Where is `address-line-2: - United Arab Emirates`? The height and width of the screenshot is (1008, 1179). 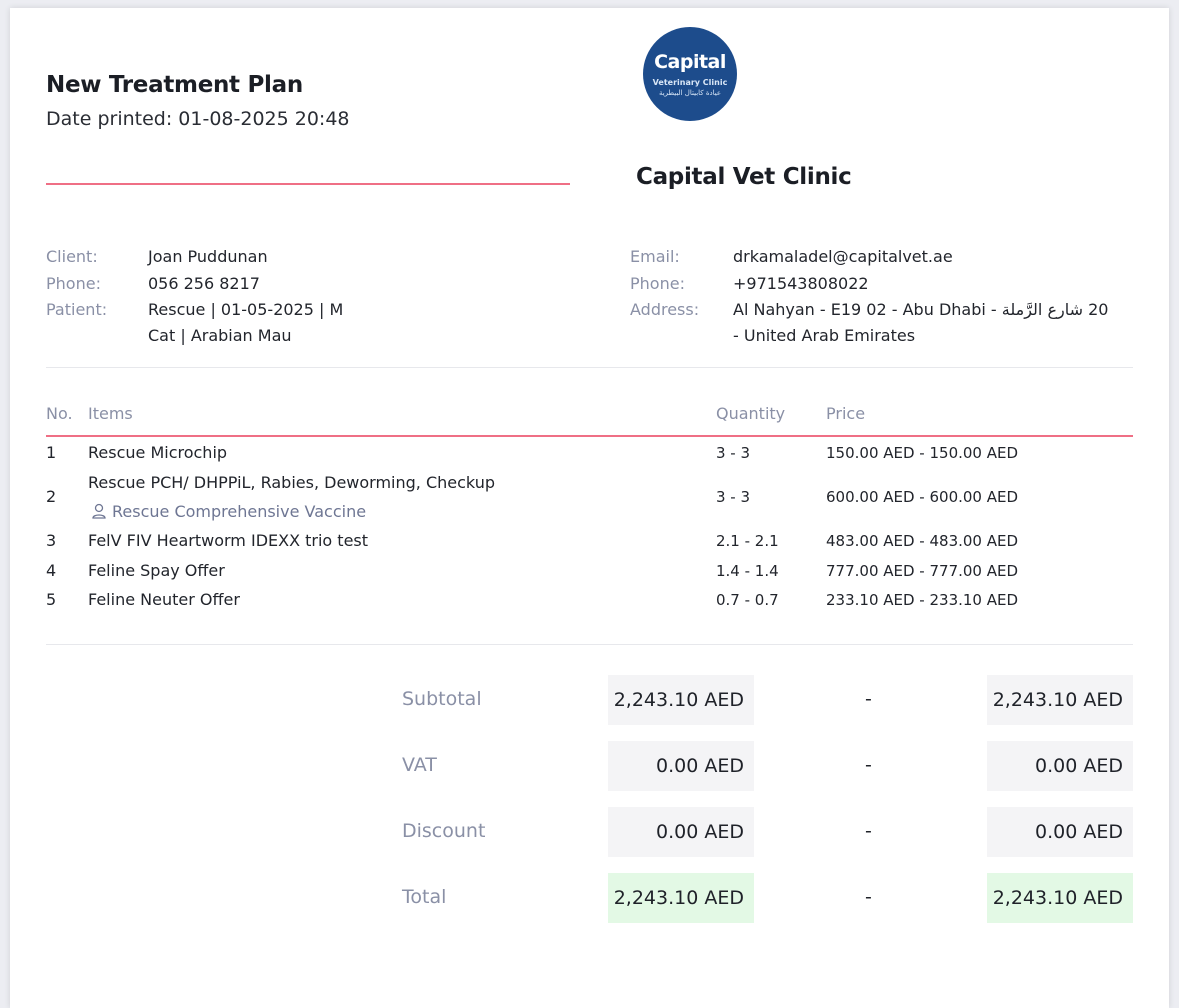
address-line-2: - United Arab Emirates is located at coordinates (824, 335).